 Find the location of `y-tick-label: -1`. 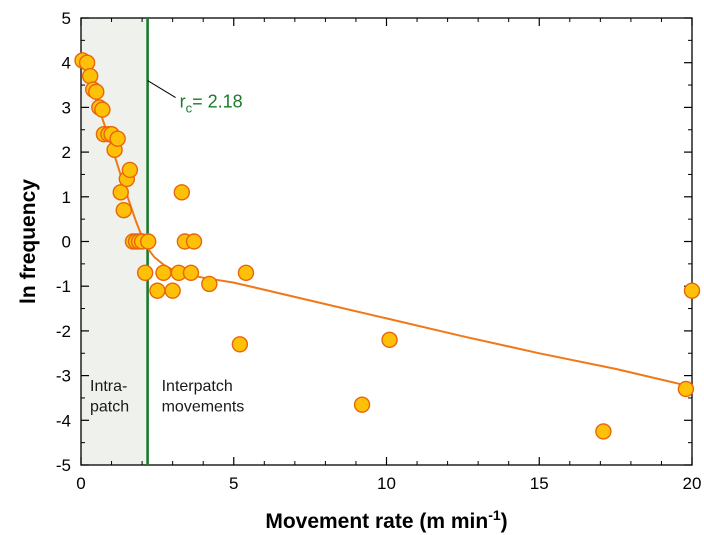

y-tick-label: -1 is located at coordinates (63, 286).